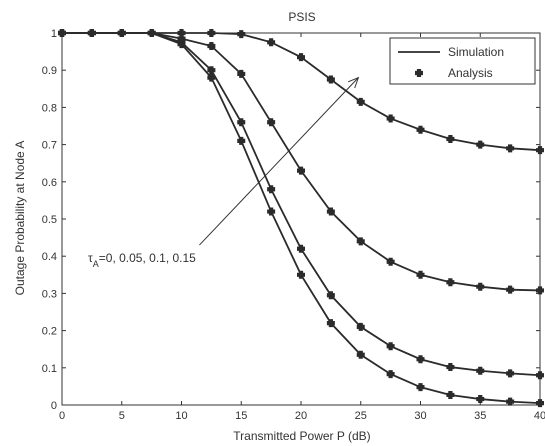  Describe the element at coordinates (96, 264) in the screenshot. I see `annotation-subscript: A` at that location.